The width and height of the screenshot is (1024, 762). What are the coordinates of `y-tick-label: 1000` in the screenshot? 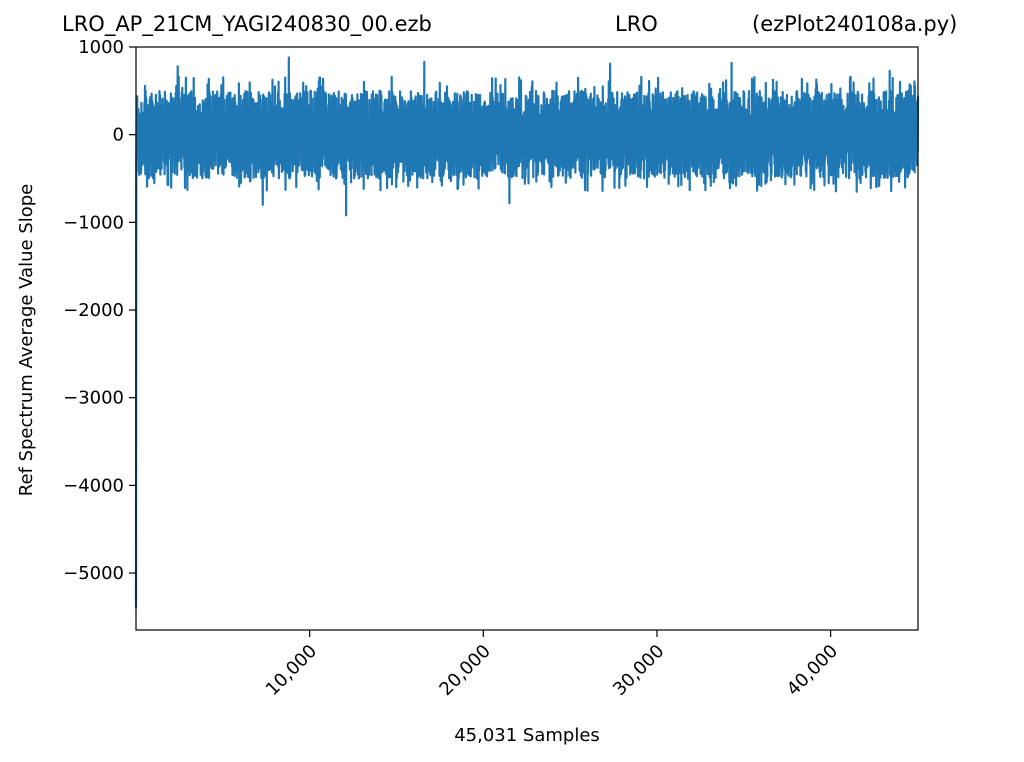 It's located at (101, 47).